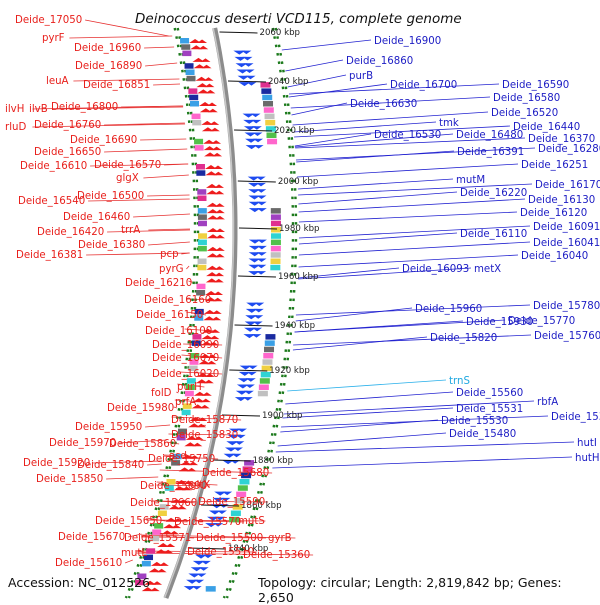  Describe the element at coordinates (546, 127) in the screenshot. I see `gene-label-right: Deide_16440` at that location.